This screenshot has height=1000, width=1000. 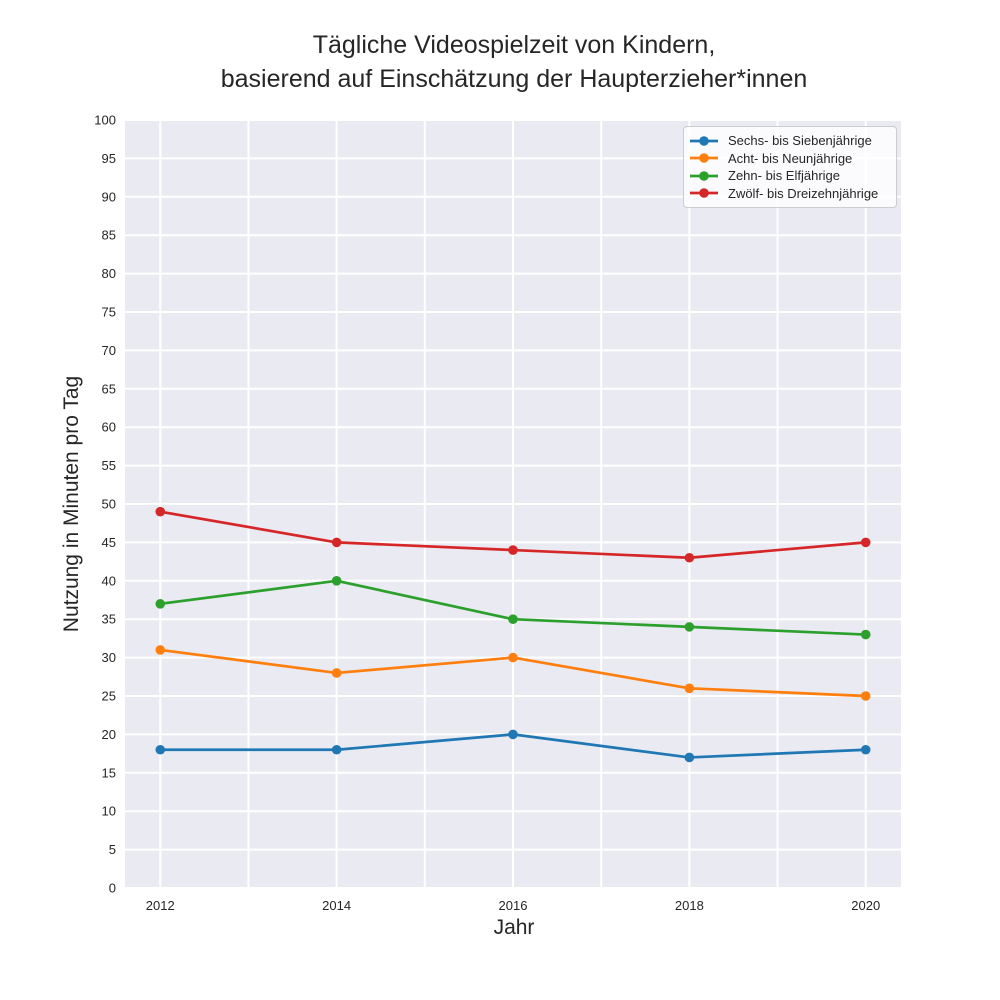 What do you see at coordinates (109, 465) in the screenshot?
I see `y-tick-label: 55` at bounding box center [109, 465].